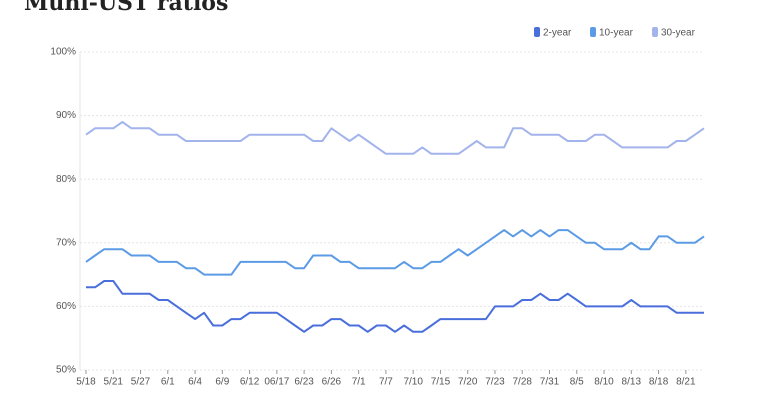 This screenshot has width=768, height=403. Describe the element at coordinates (114, 382) in the screenshot. I see `x-tick-label: 5/21` at that location.